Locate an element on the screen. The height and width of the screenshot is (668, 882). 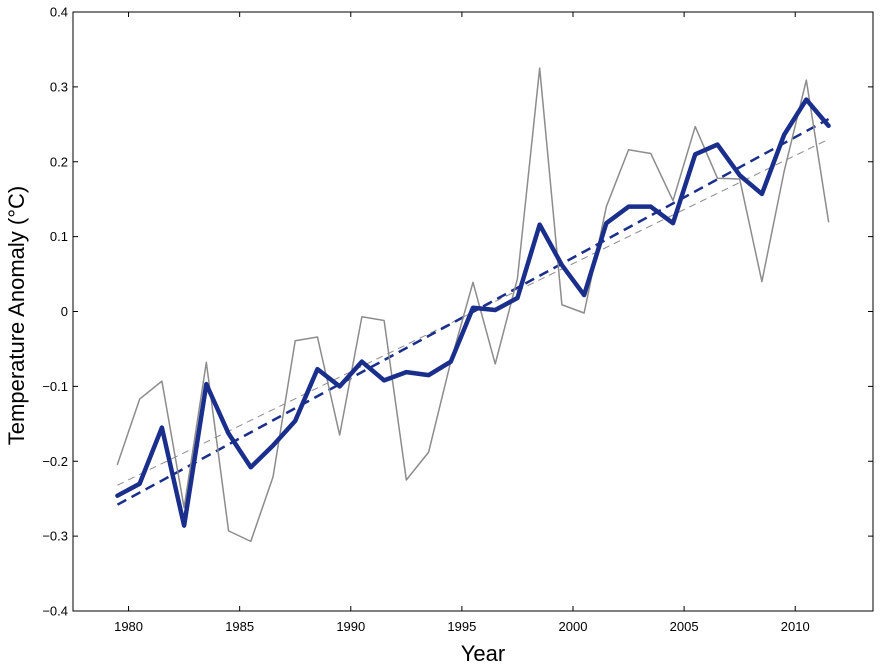
y-tick-label: −0.4 is located at coordinates (55, 611).